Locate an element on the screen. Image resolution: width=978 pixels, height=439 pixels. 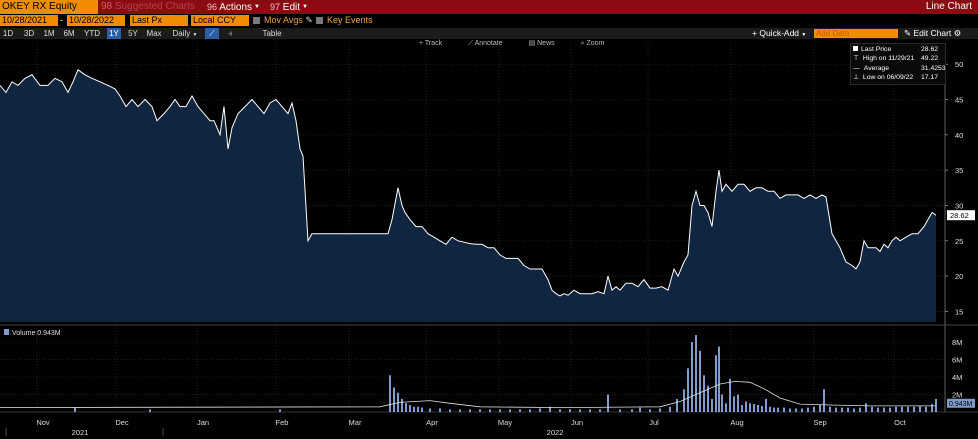
price-tick-label: 20 is located at coordinates (959, 276).